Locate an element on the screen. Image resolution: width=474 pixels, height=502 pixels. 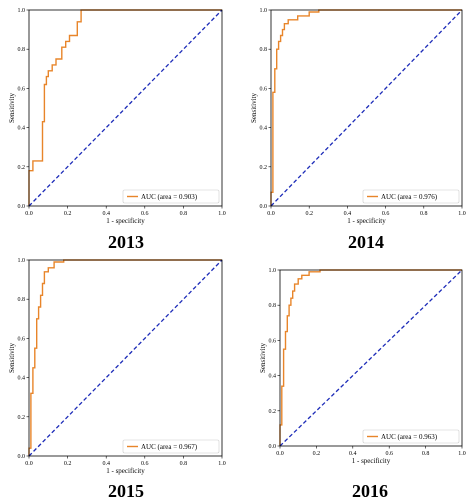
chance-diagonal-line is located at coordinates (371, 358).